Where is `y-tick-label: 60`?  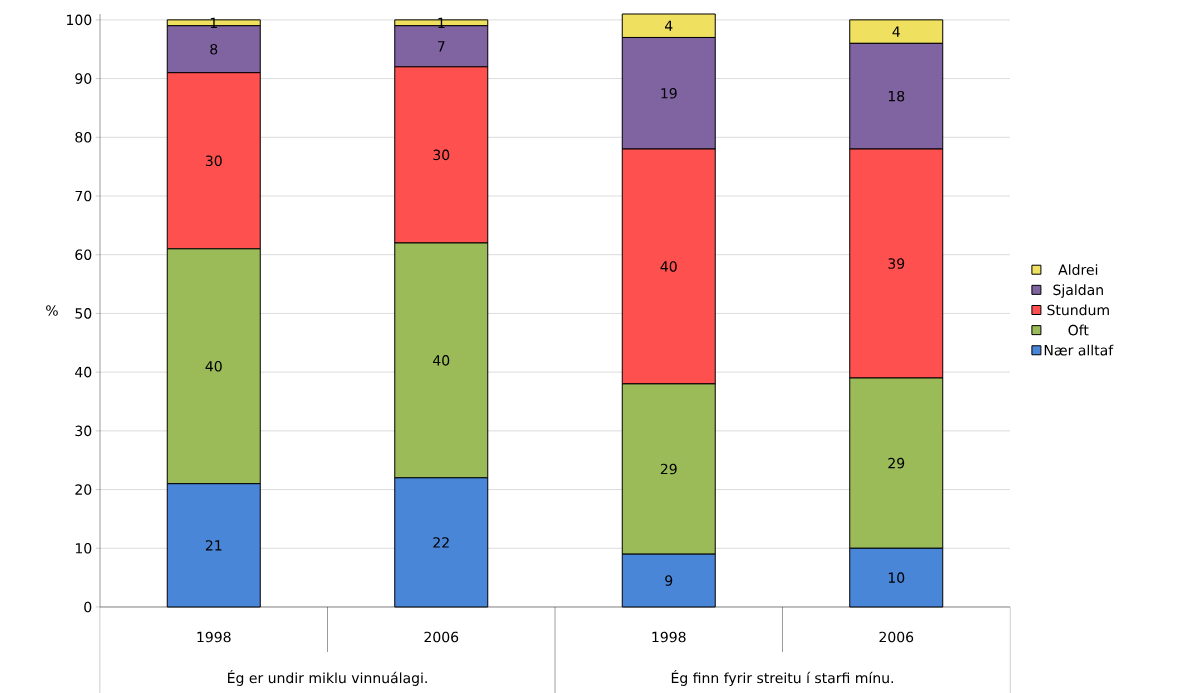 y-tick-label: 60 is located at coordinates (83, 255).